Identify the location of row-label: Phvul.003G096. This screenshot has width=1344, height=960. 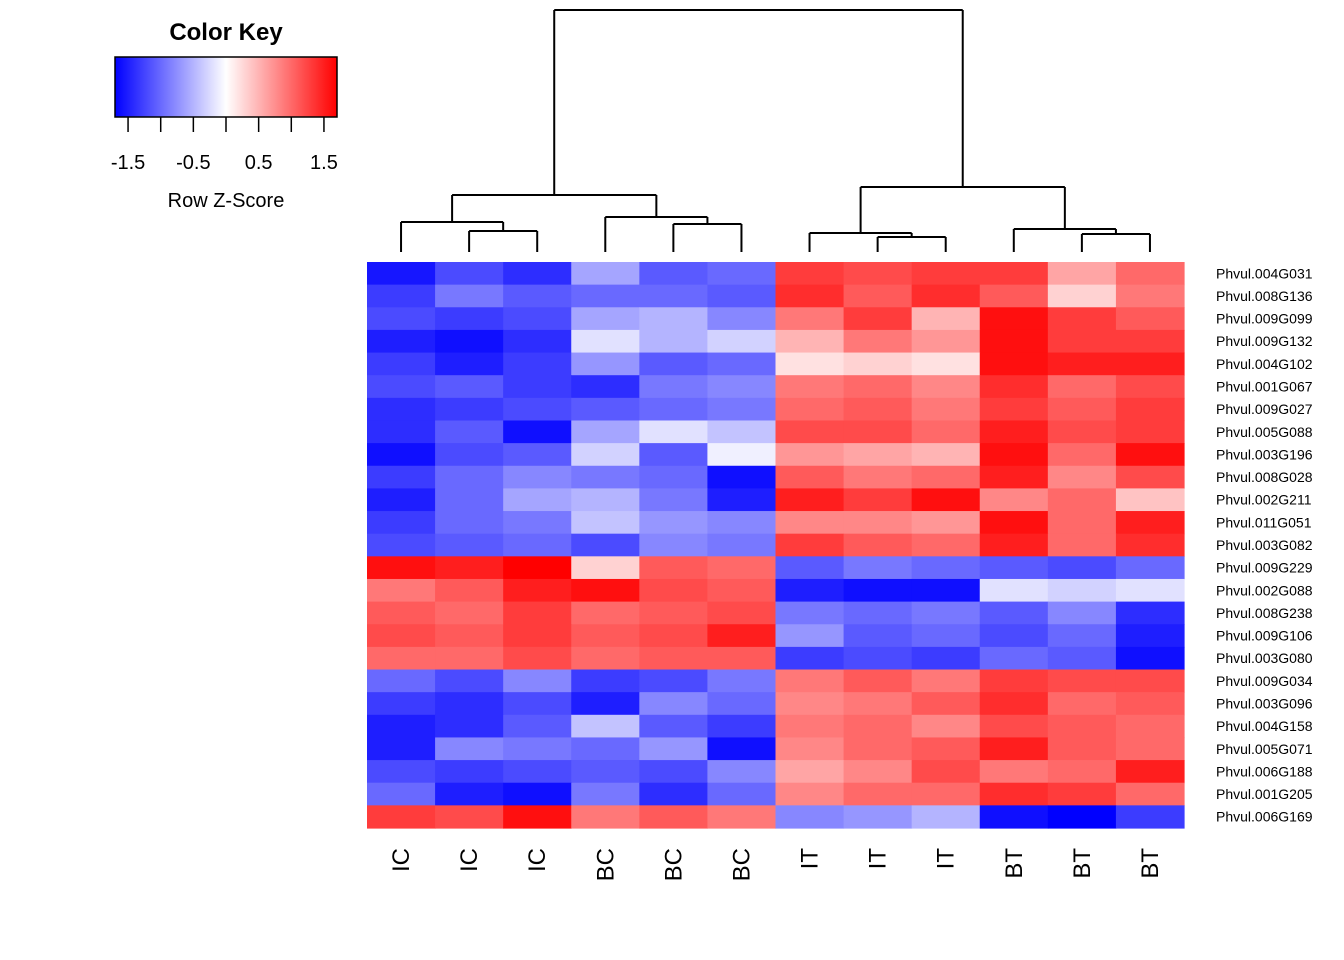
(1264, 703).